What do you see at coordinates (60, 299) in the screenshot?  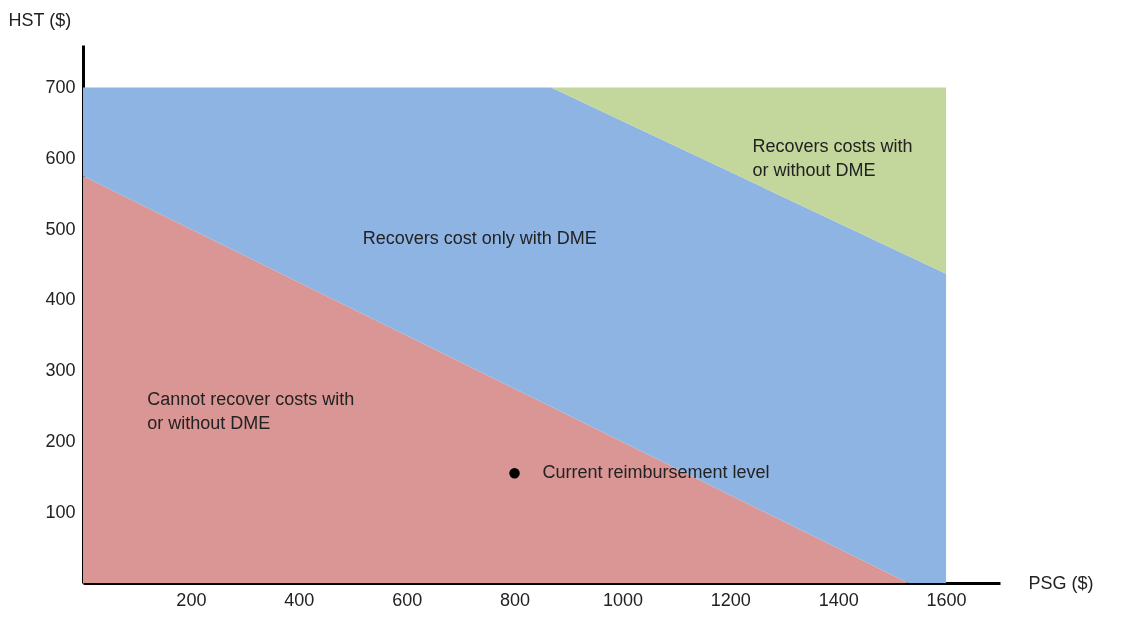 I see `y-tick-label: 400` at bounding box center [60, 299].